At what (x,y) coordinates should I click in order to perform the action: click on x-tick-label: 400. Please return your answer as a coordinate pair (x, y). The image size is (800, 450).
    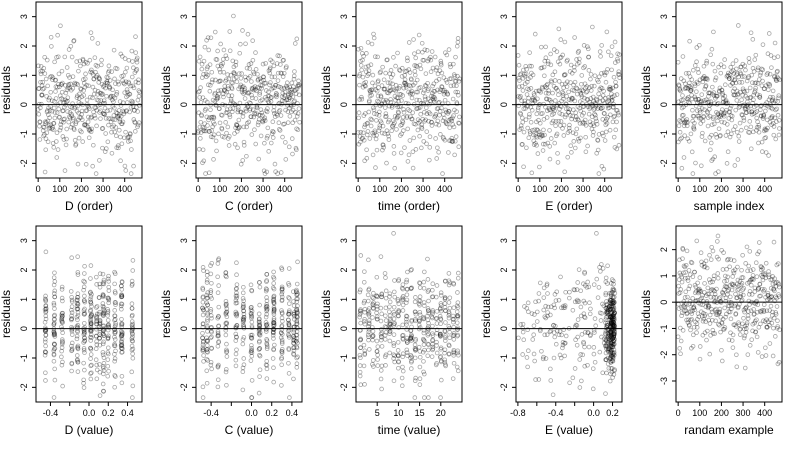
    Looking at the image, I should click on (764, 189).